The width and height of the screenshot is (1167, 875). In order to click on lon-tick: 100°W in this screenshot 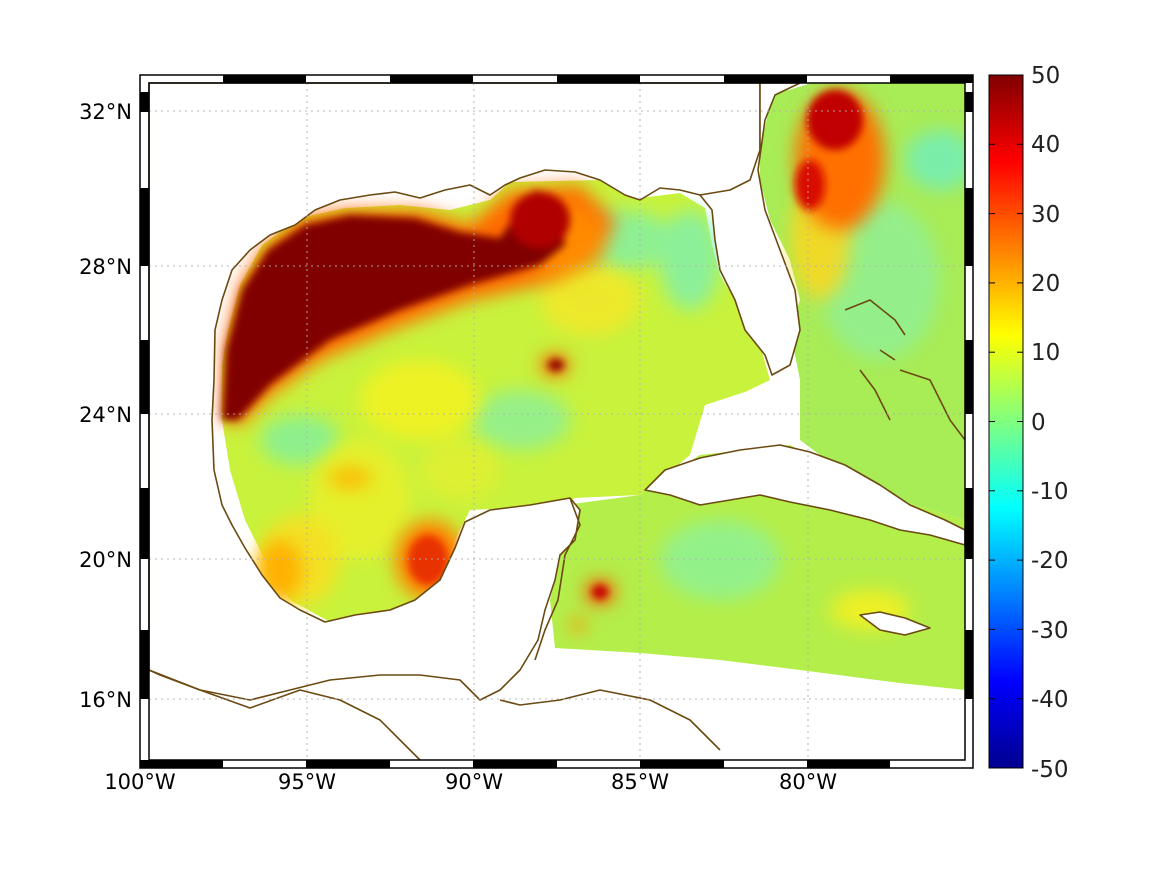, I will do `click(140, 782)`.